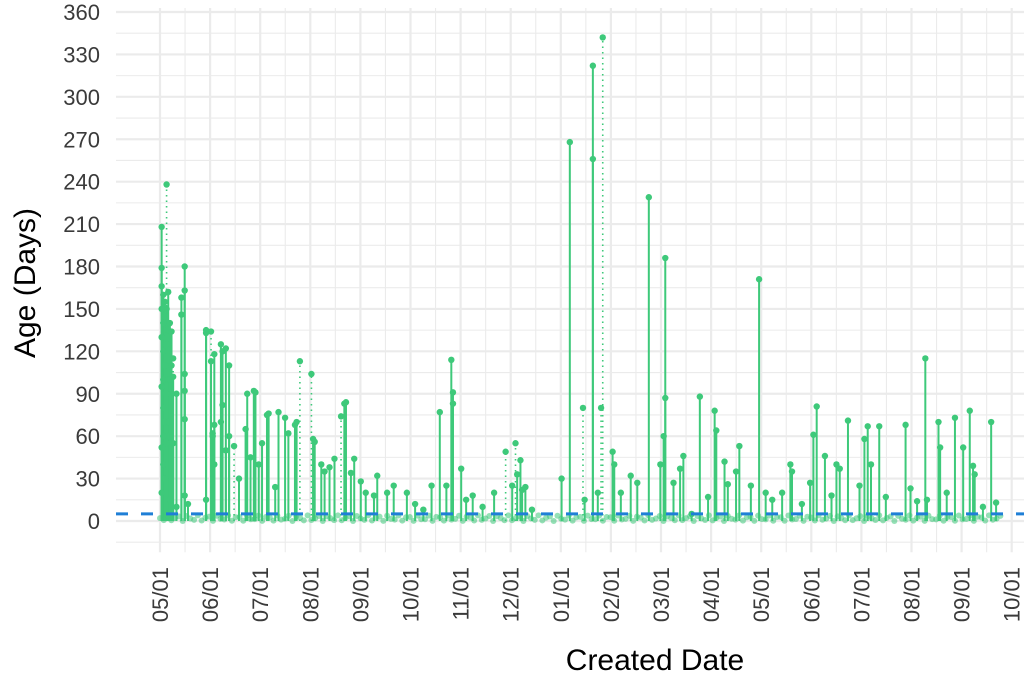 This screenshot has height=679, width=1024. Describe the element at coordinates (260, 594) in the screenshot. I see `x-tick-label: 07/01` at that location.